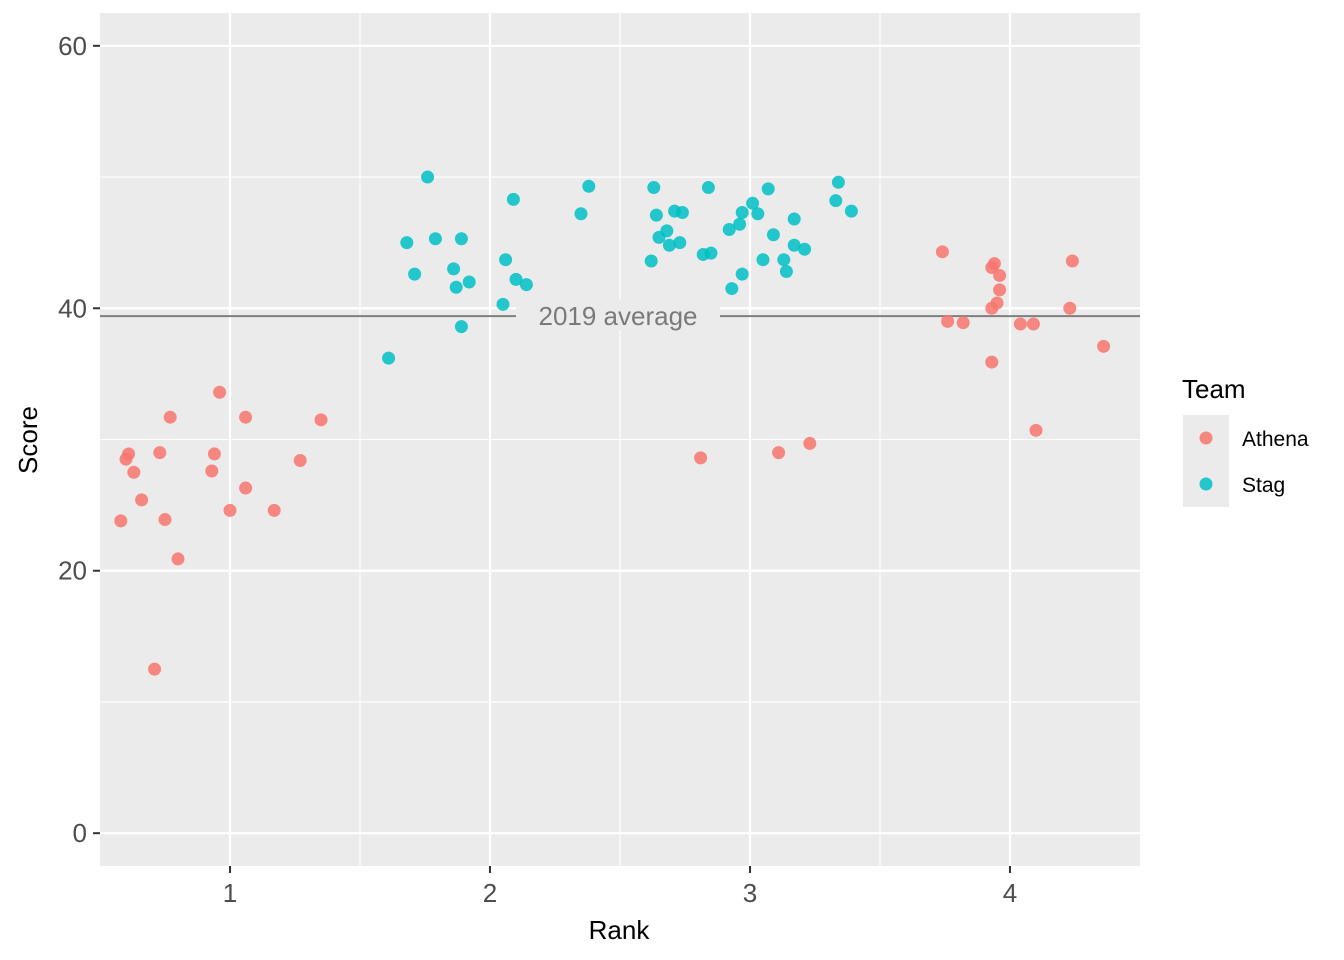  What do you see at coordinates (1010, 893) in the screenshot?
I see `x-tick-label: 4` at bounding box center [1010, 893].